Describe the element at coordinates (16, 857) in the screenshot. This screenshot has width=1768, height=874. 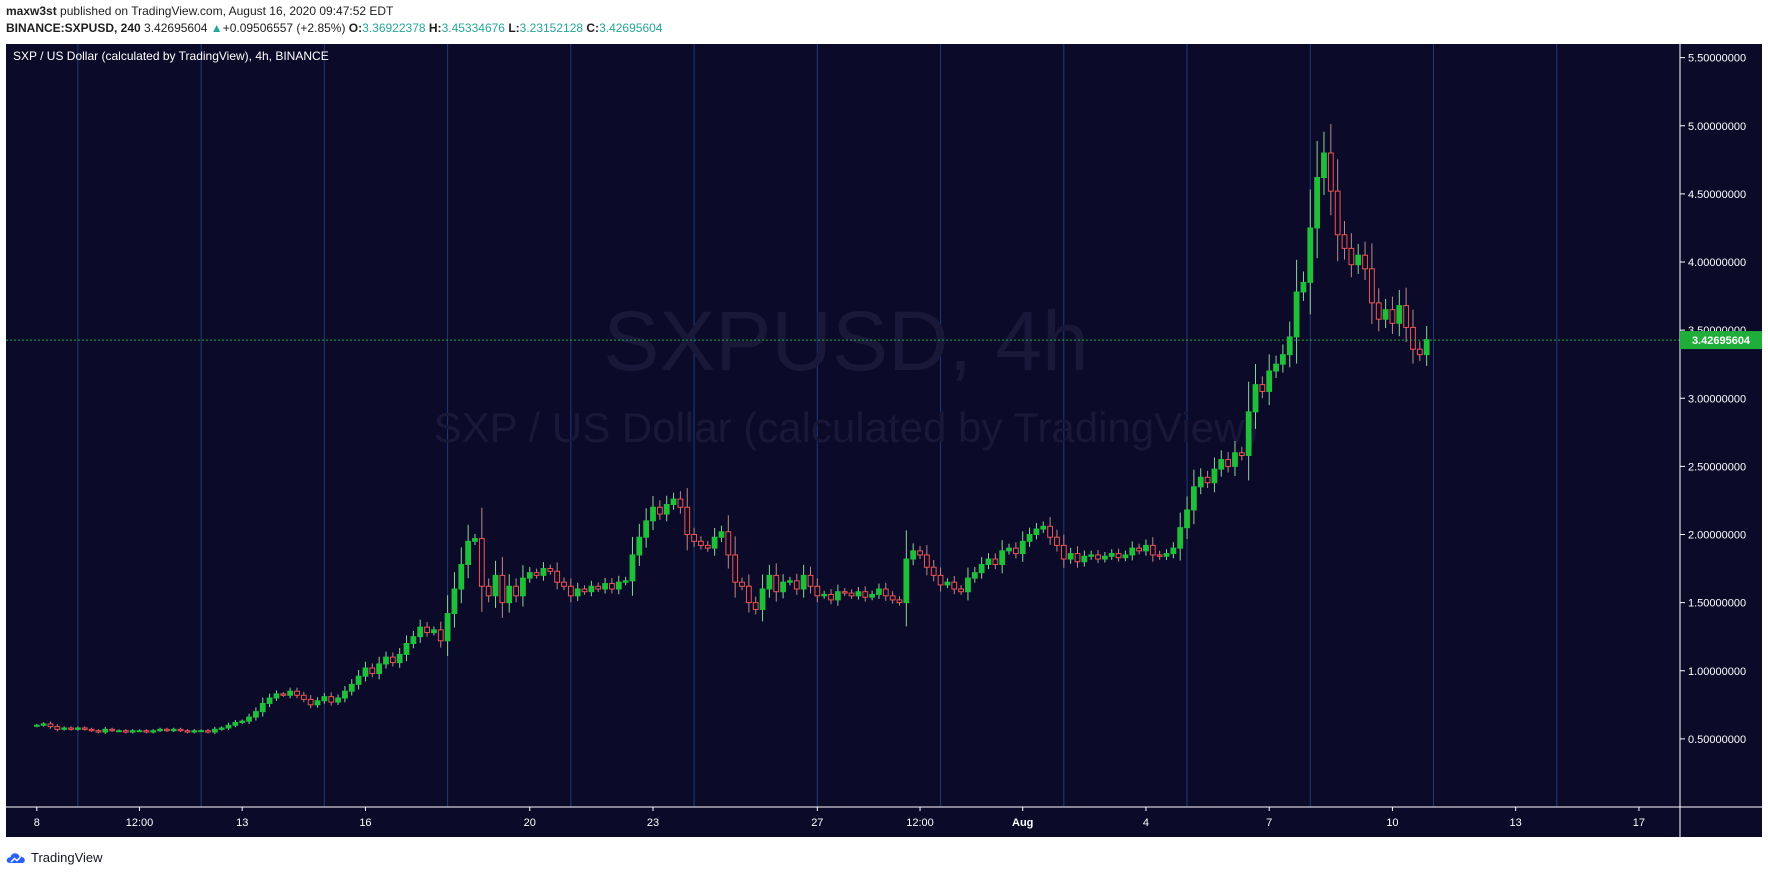
I see `tradingview-cloud-icon` at that location.